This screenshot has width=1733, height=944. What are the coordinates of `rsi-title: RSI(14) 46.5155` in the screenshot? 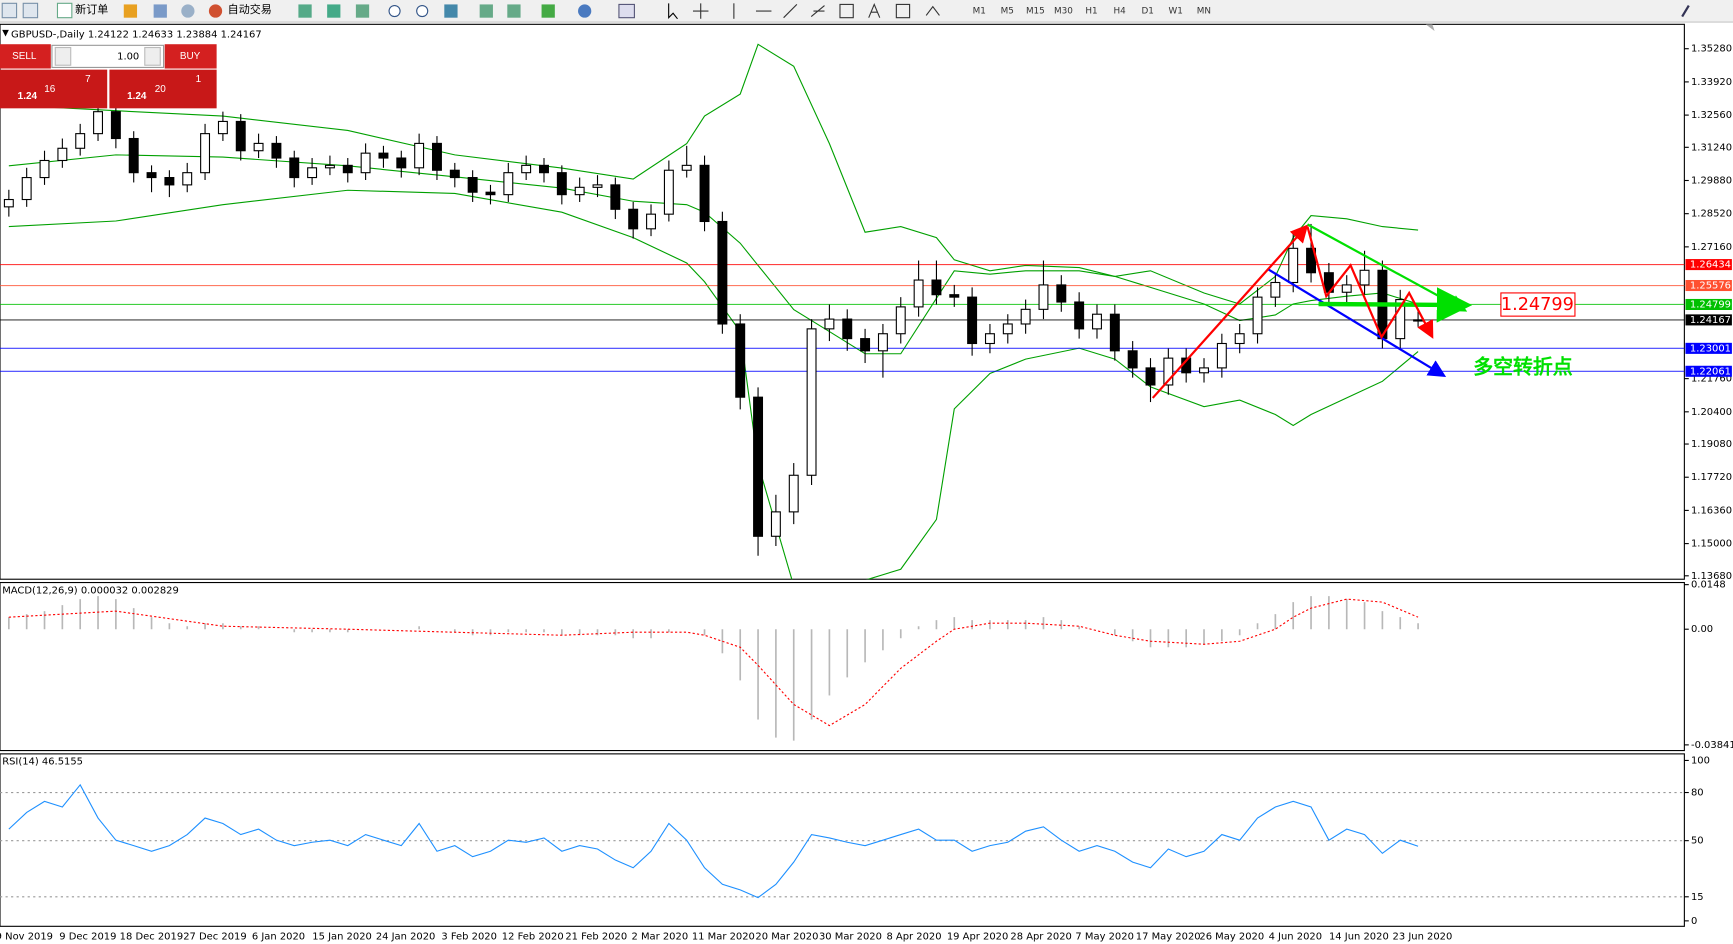 It's located at (42, 762).